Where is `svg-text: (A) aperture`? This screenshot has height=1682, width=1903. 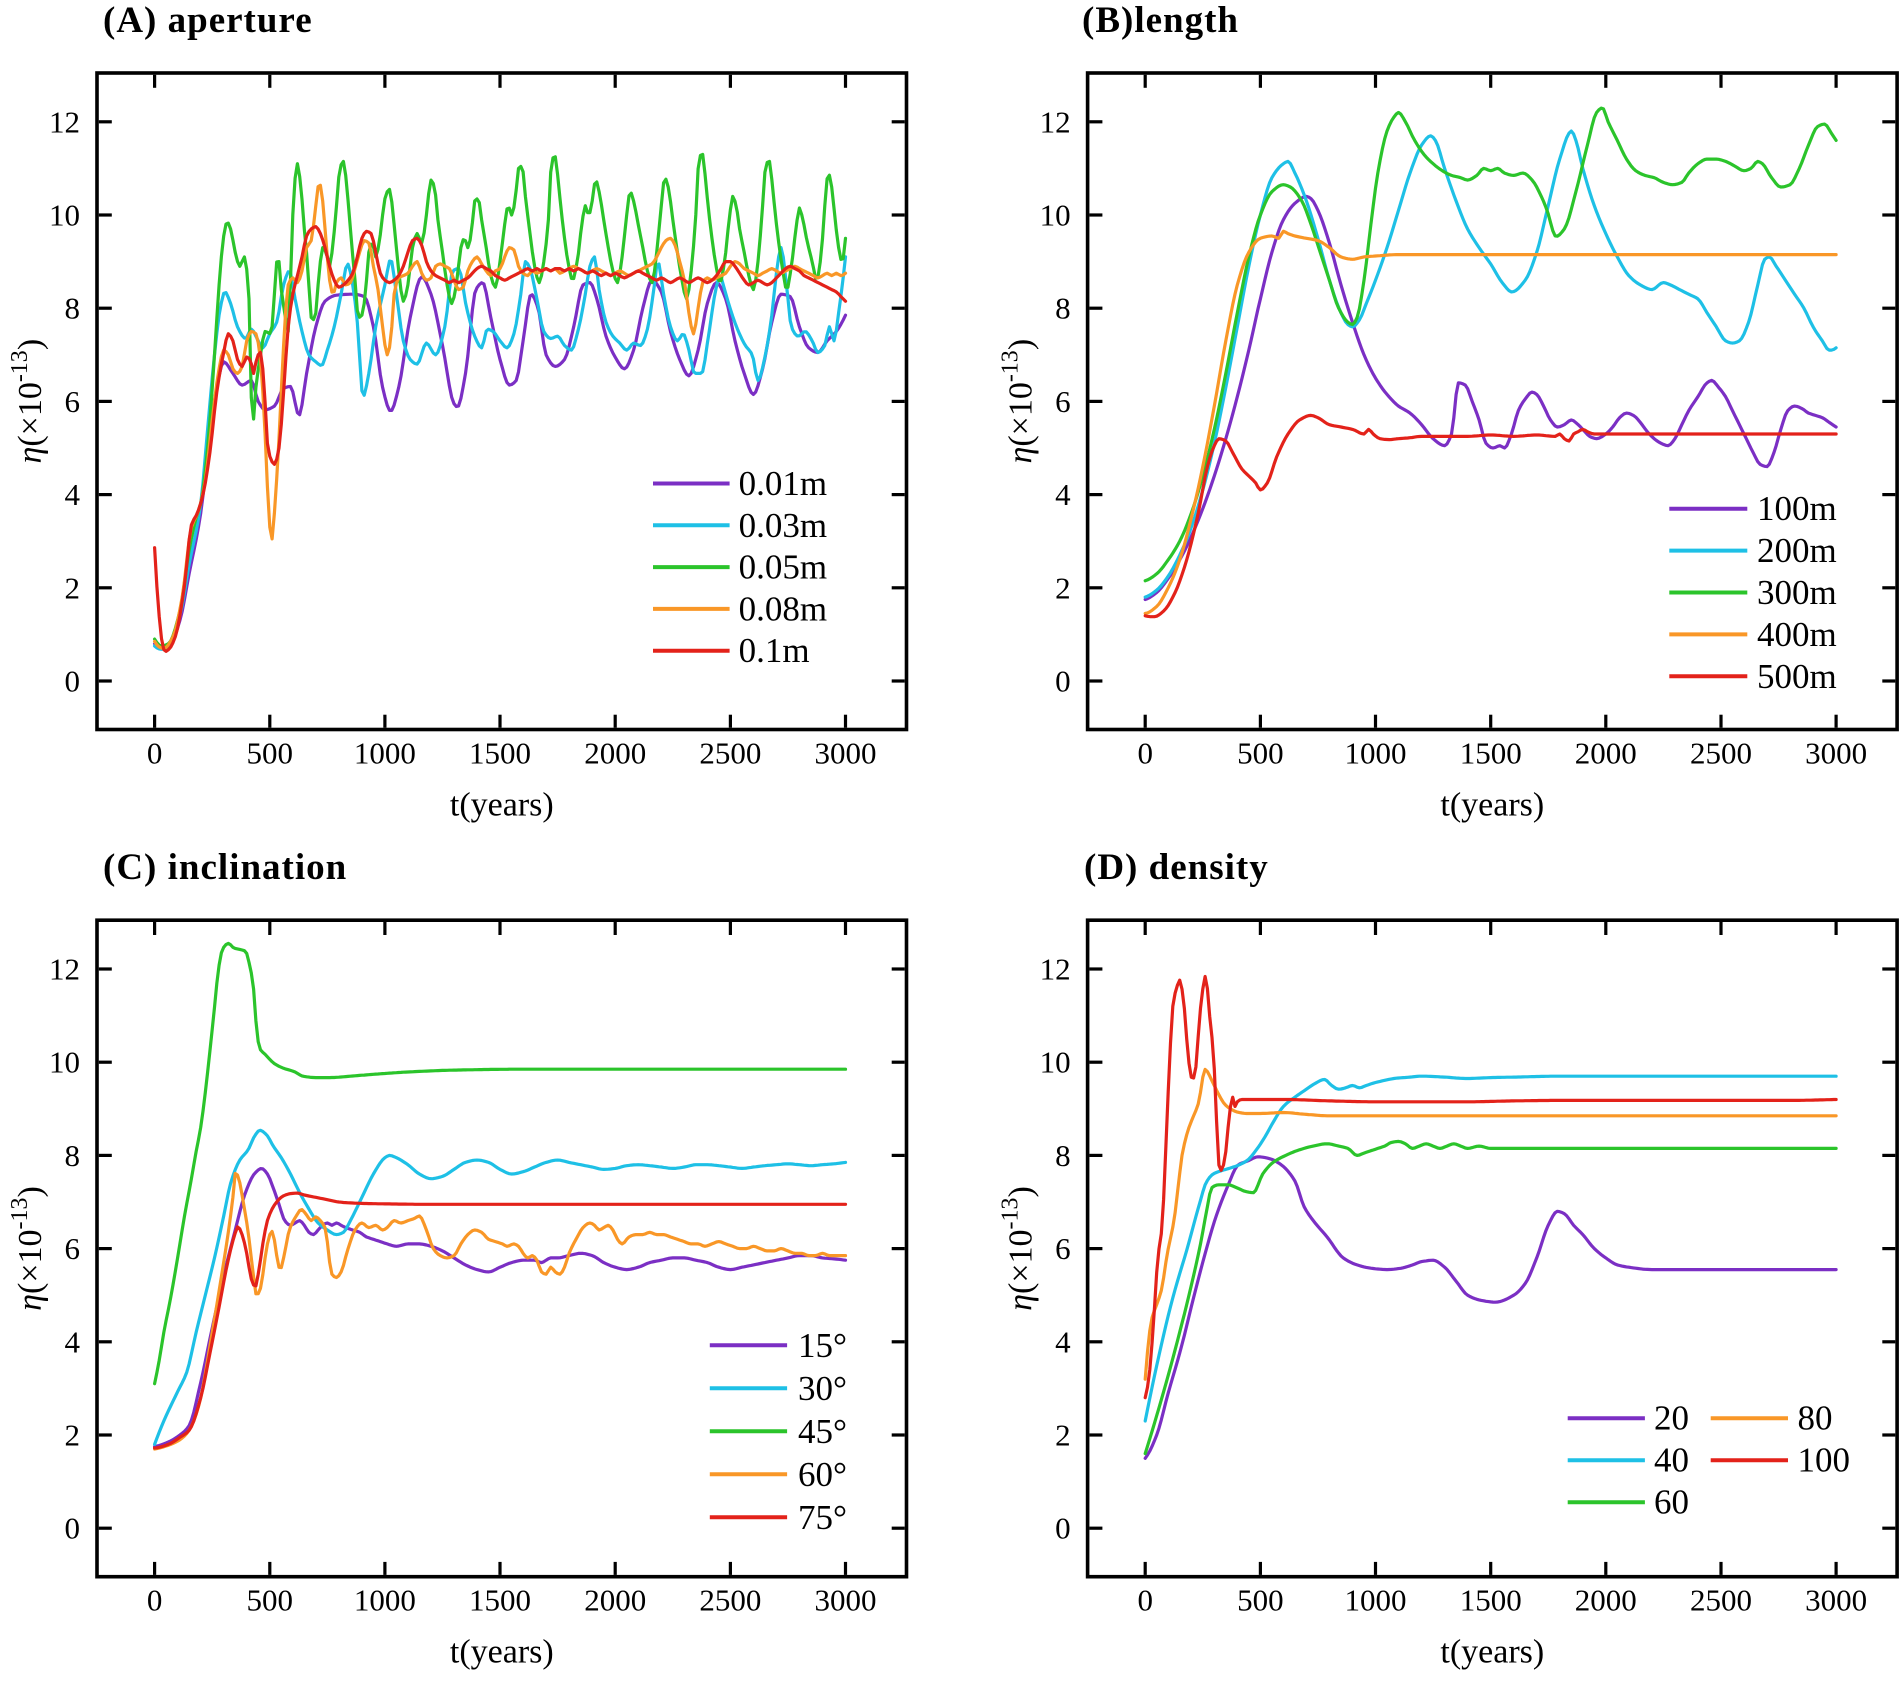
svg-text: (A) aperture is located at coordinates (208, 20).